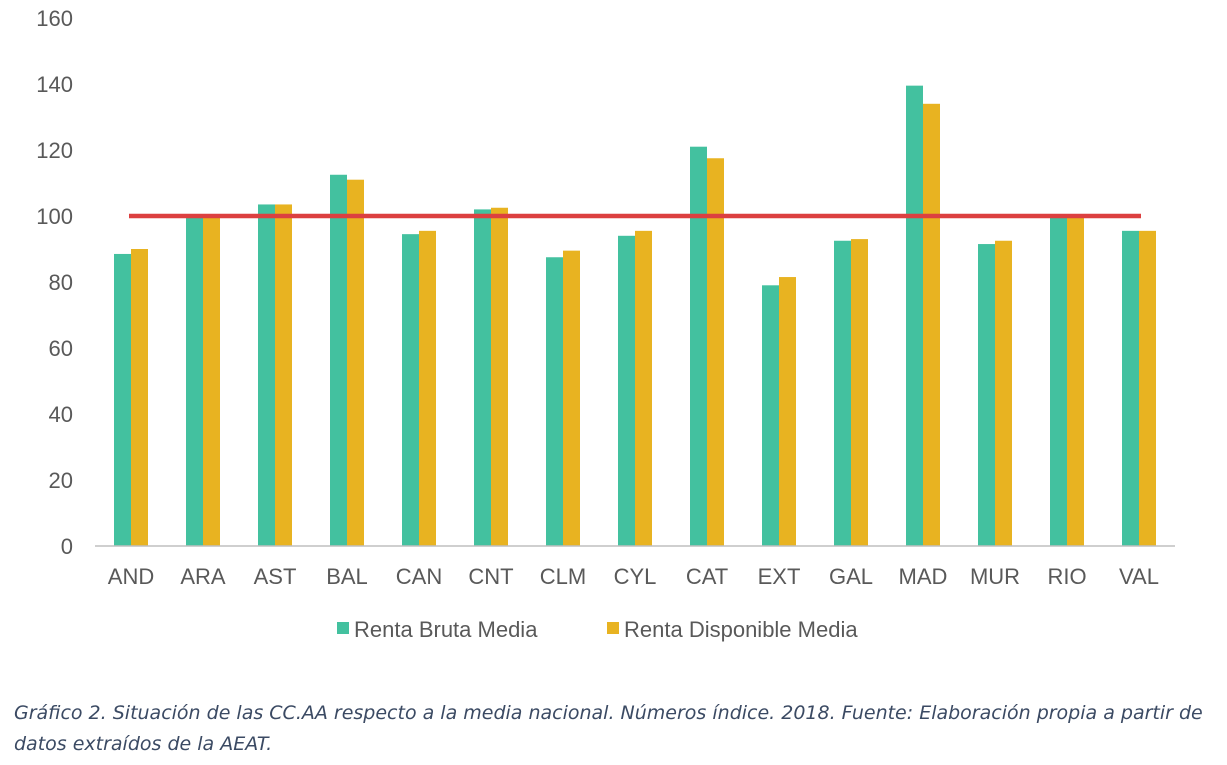  I want to click on x-tick-label: CYL, so click(635, 576).